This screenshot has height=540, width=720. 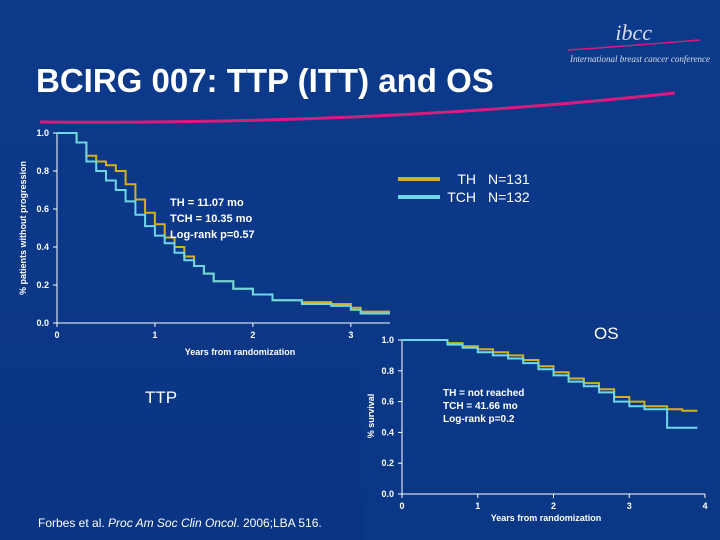 I want to click on ttp-y-tick-label: 0.6, so click(x=42, y=209).